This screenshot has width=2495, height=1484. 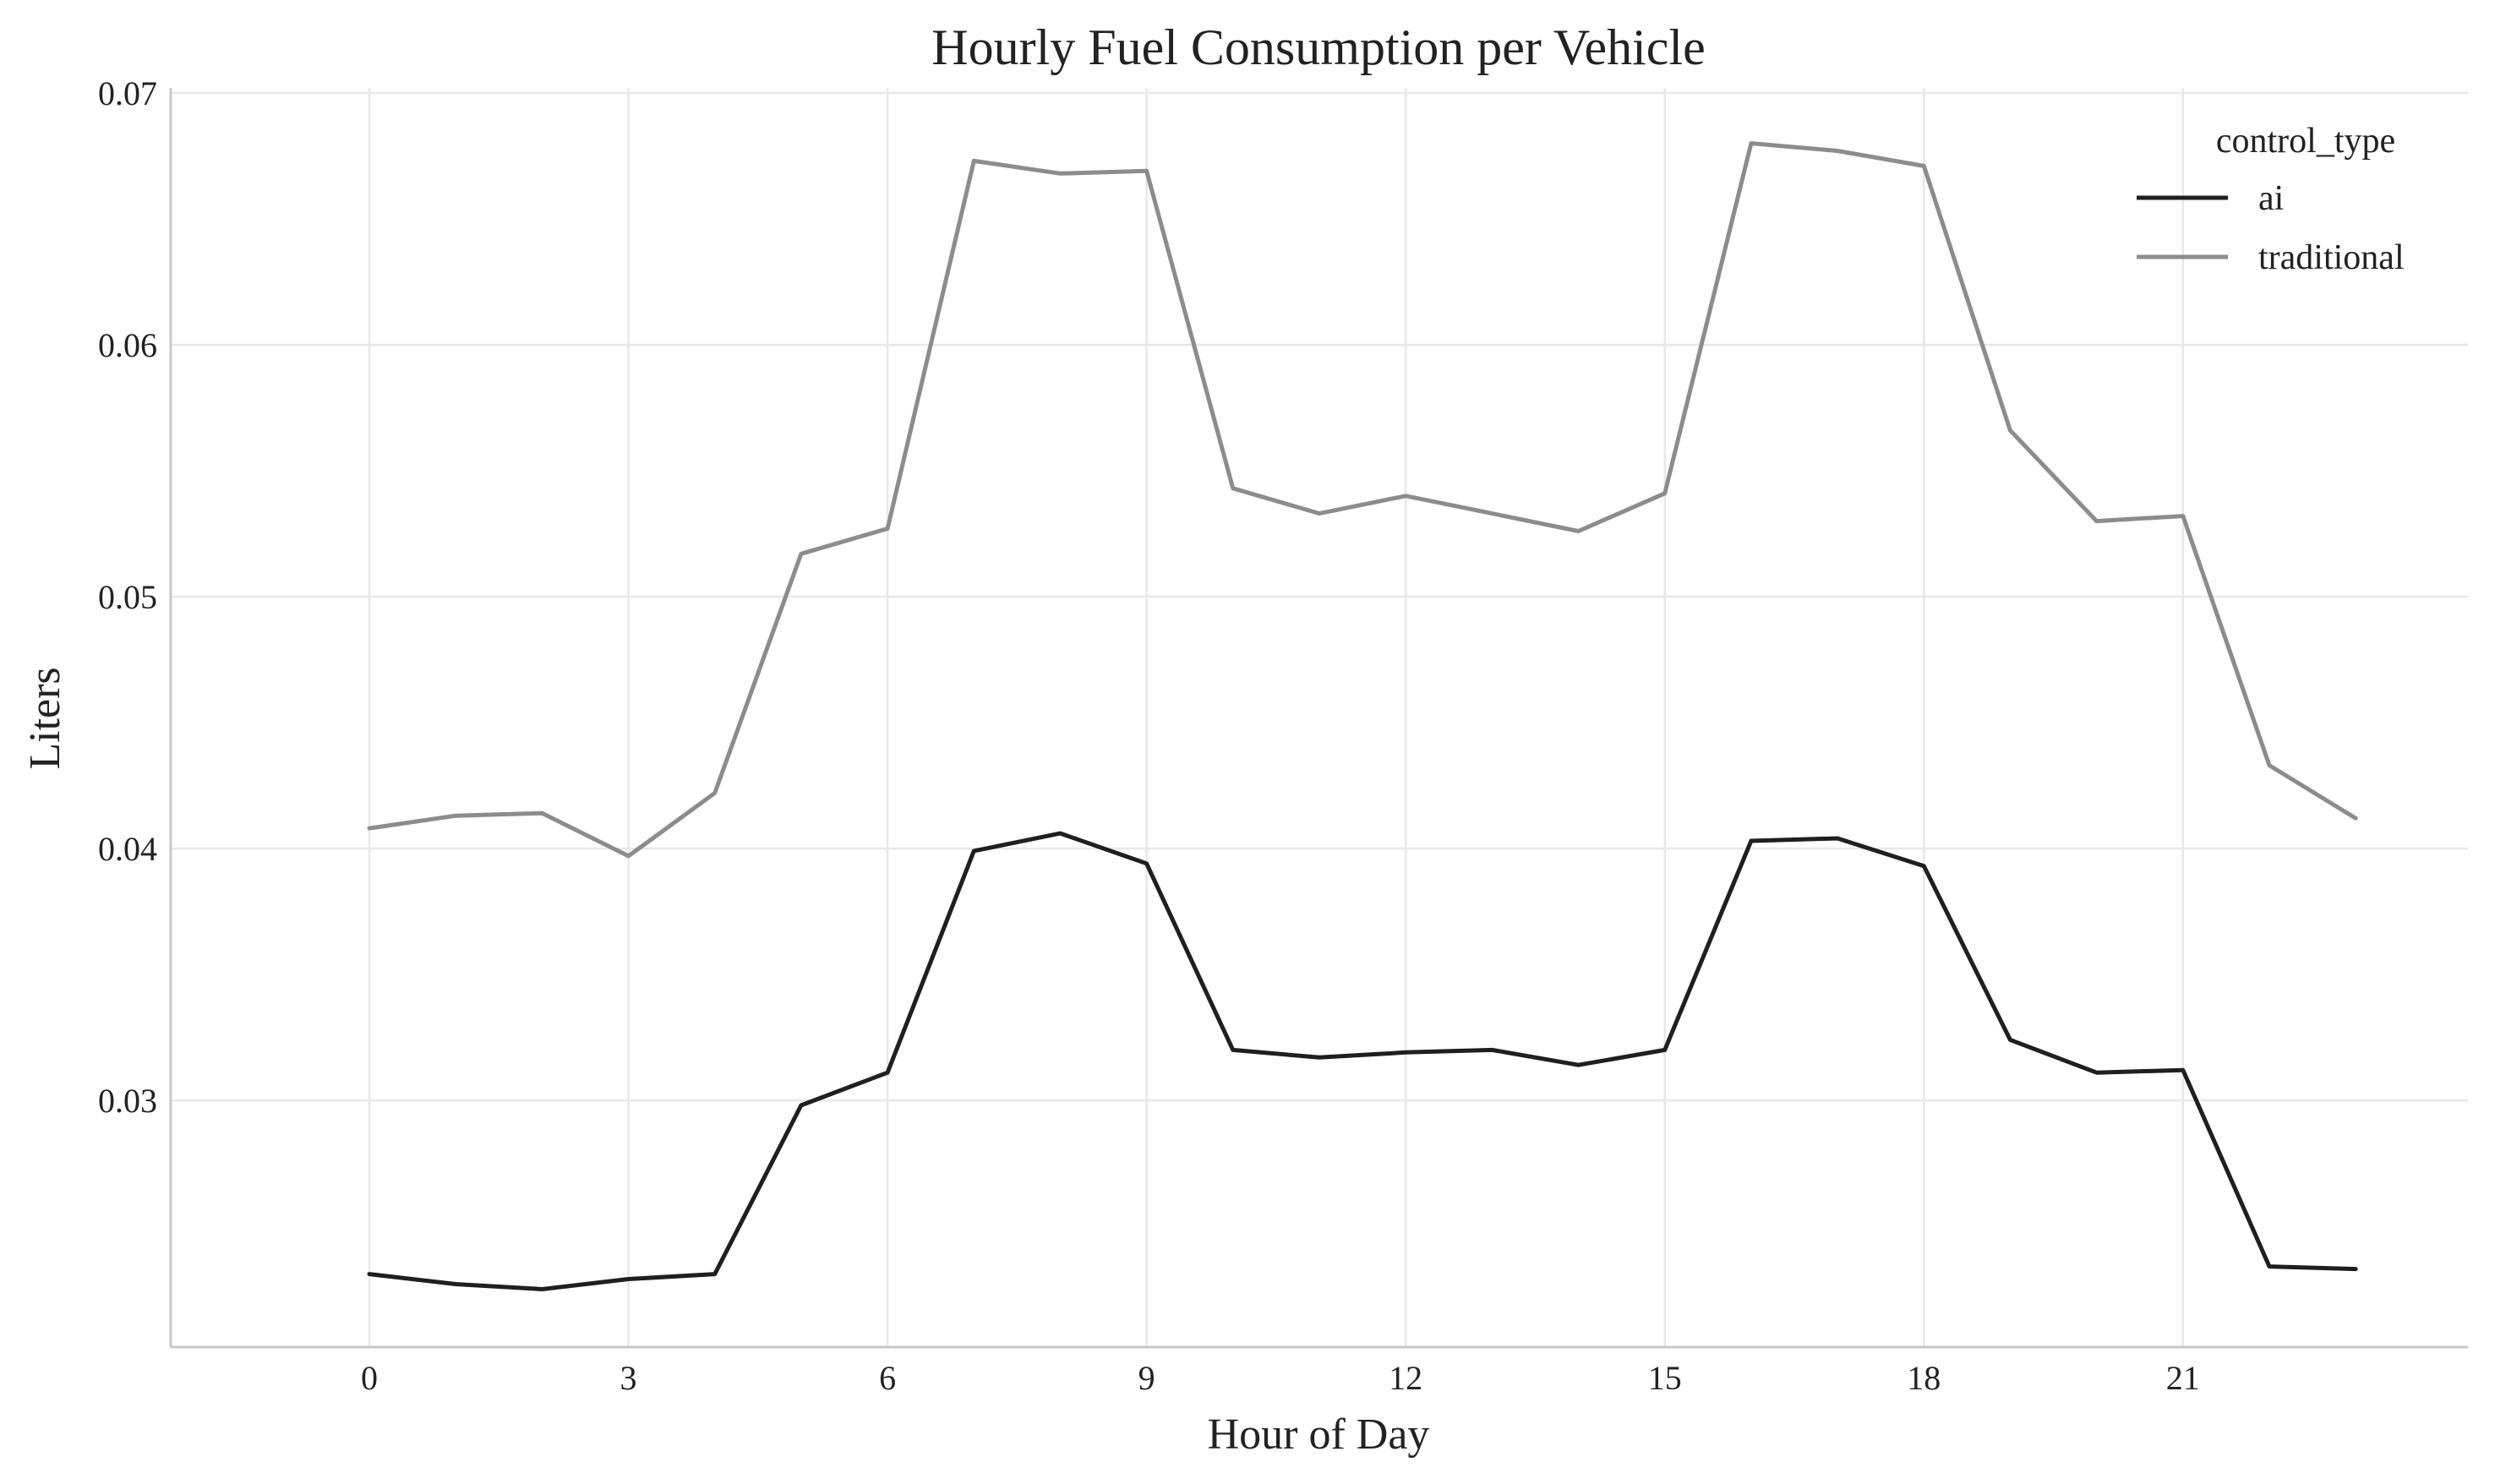 I want to click on x-tick-label: 18, so click(x=1924, y=1378).